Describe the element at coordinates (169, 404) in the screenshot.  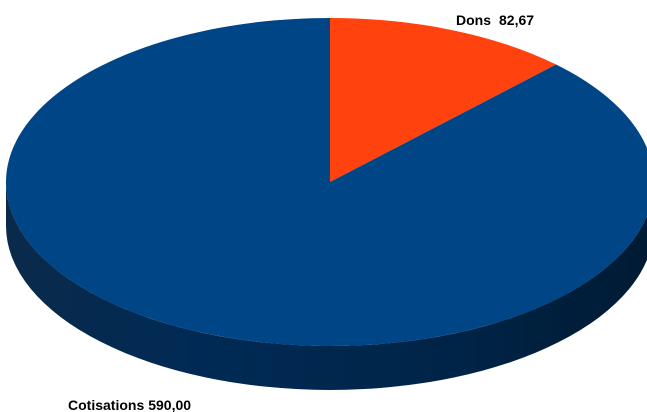
I see `slice-value-cotisations: 590,00` at that location.